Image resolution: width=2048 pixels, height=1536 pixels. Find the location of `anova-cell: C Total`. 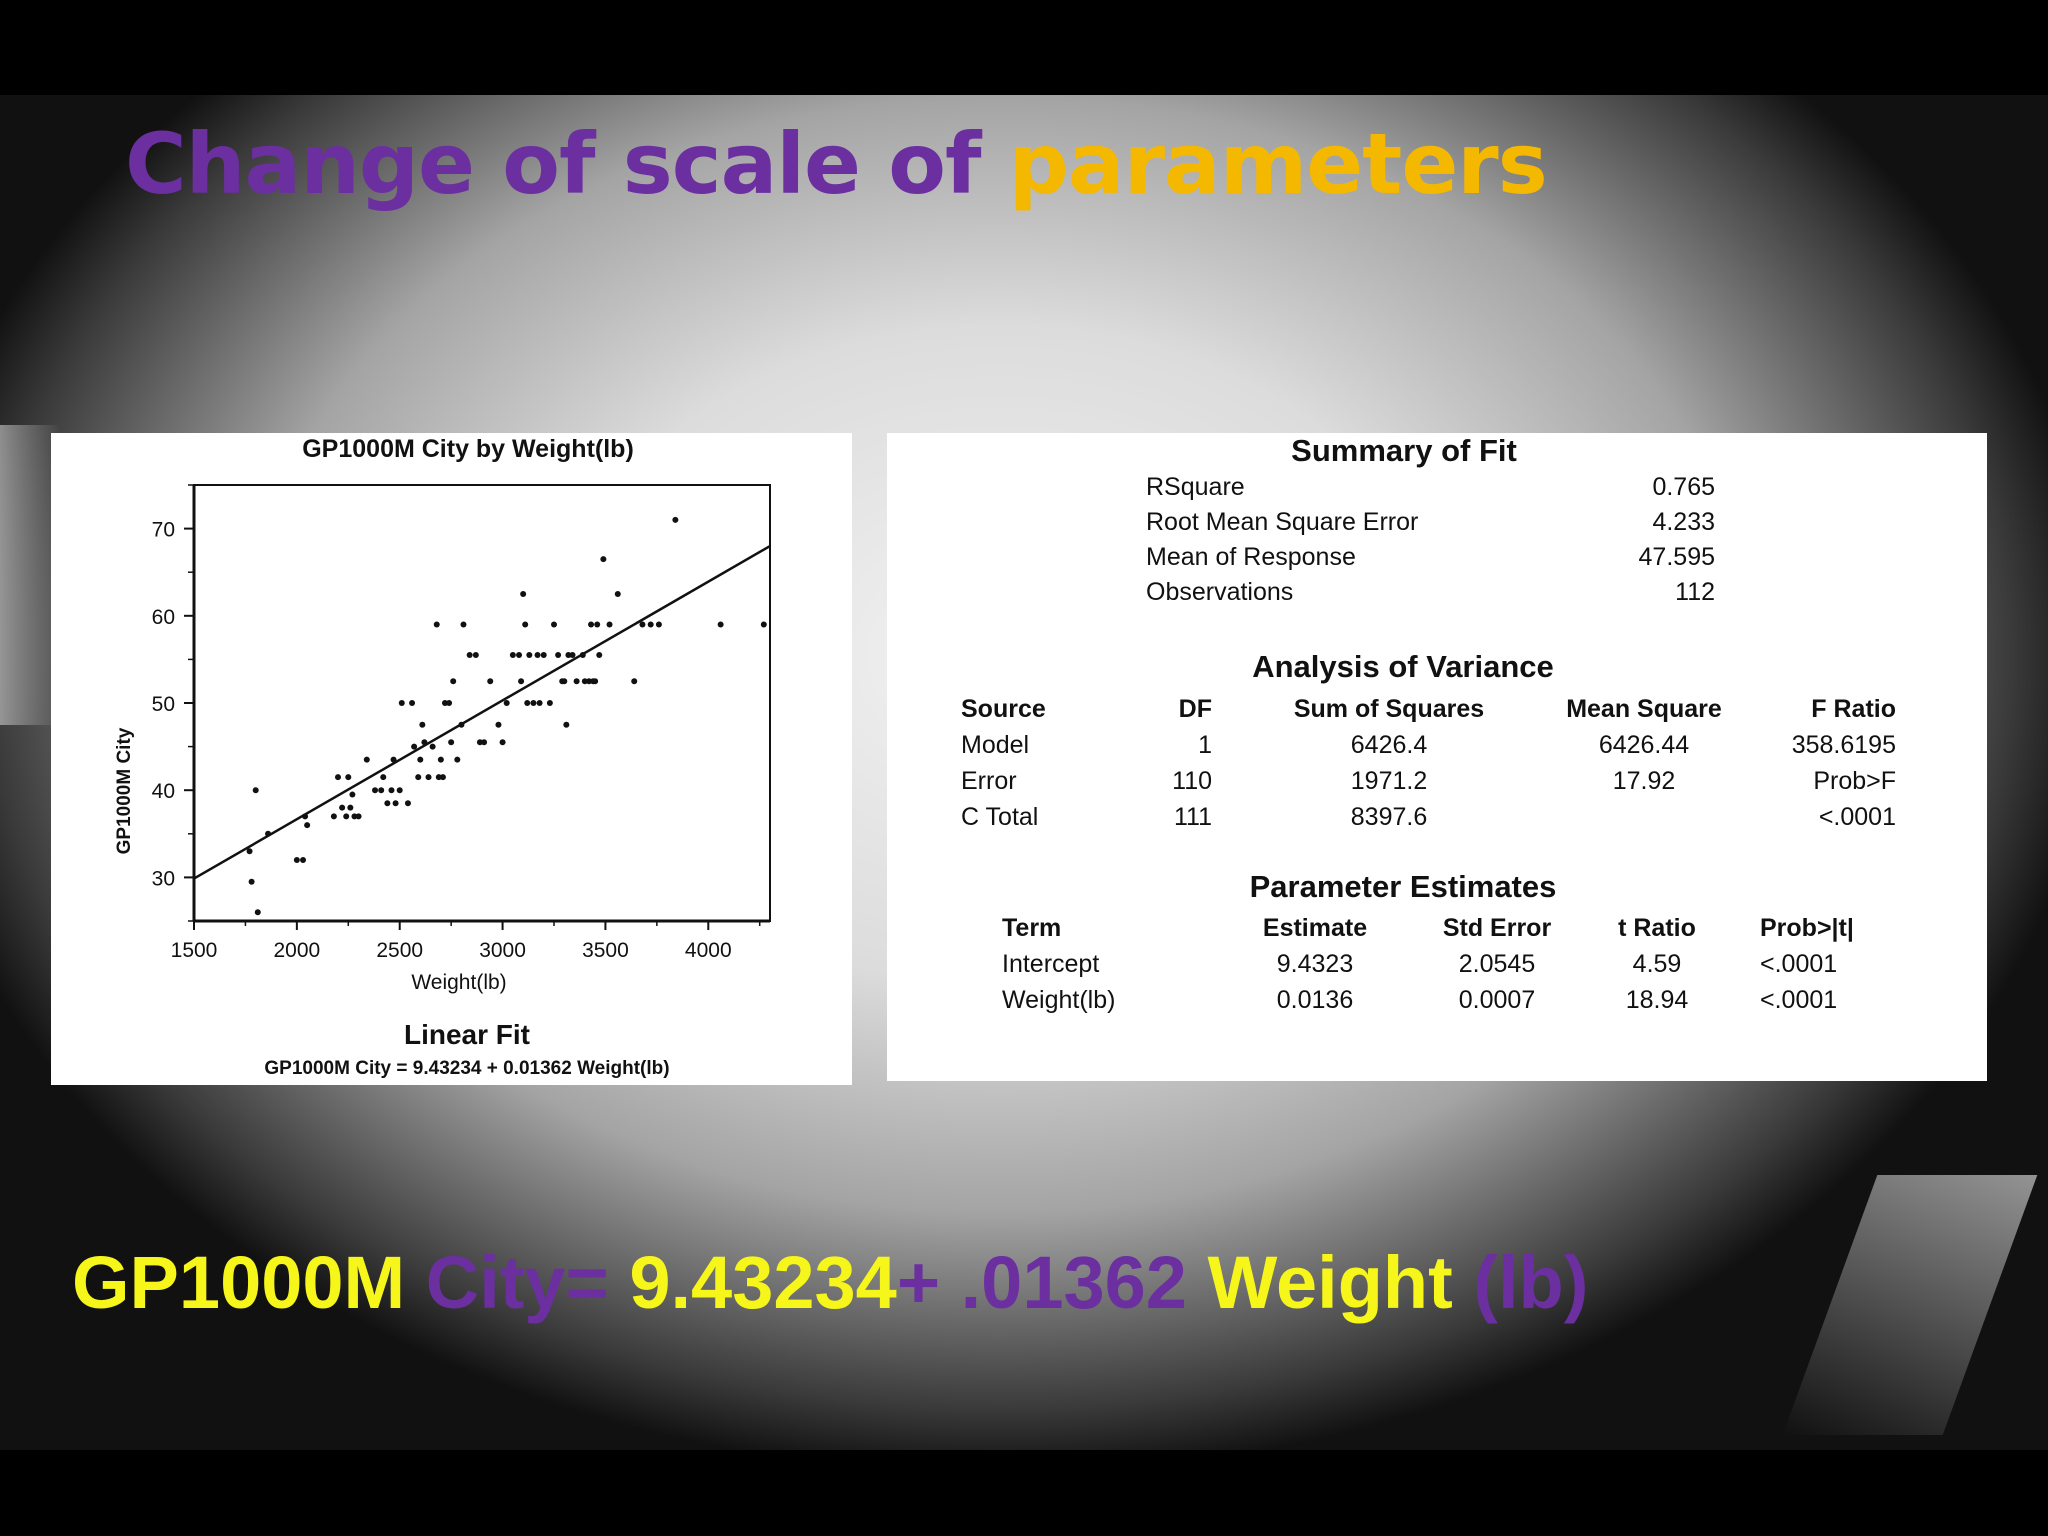

anova-cell: C Total is located at coordinates (1000, 817).